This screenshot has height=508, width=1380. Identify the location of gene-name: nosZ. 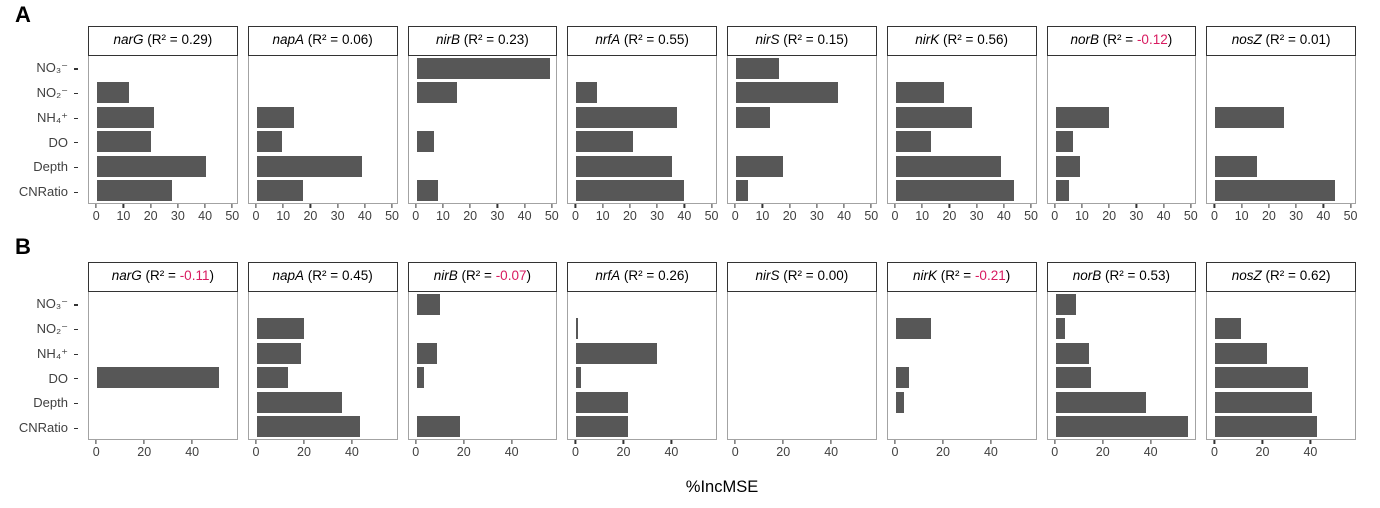
(1246, 275).